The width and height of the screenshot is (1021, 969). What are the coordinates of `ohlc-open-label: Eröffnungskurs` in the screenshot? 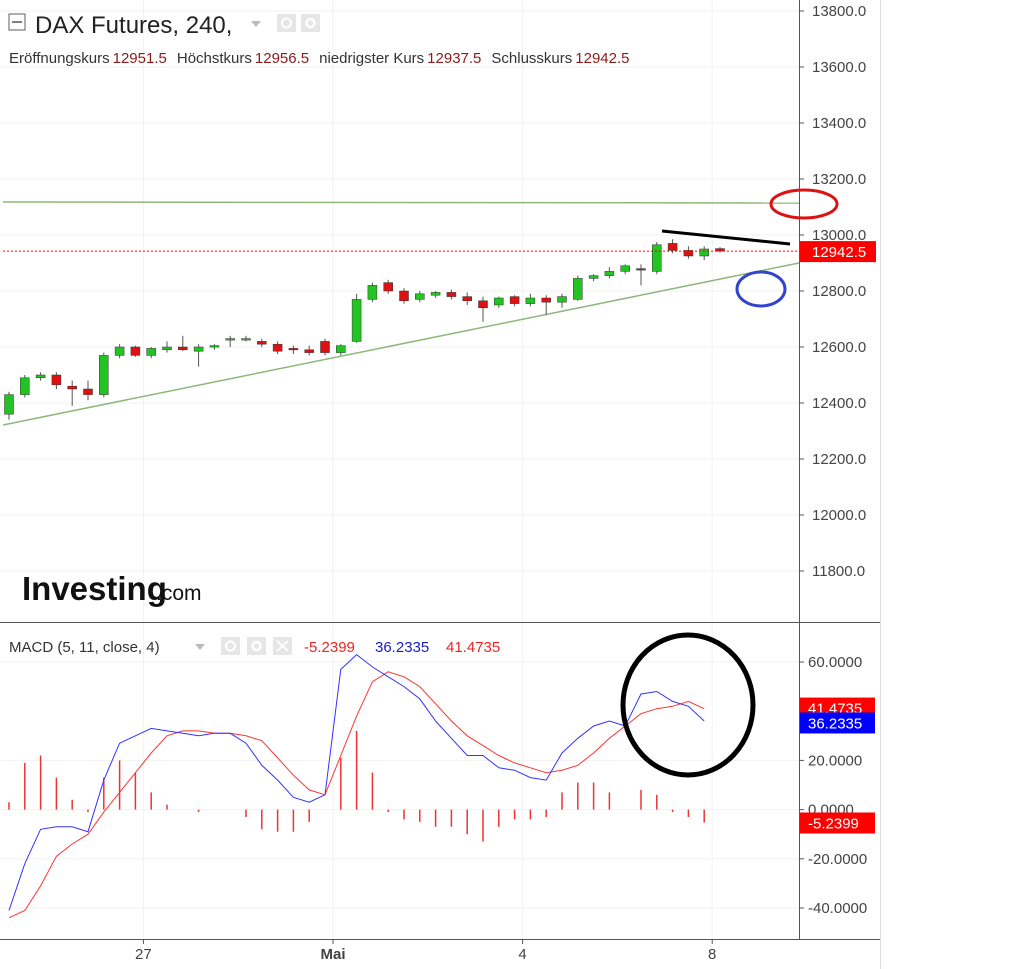 It's located at (59, 58).